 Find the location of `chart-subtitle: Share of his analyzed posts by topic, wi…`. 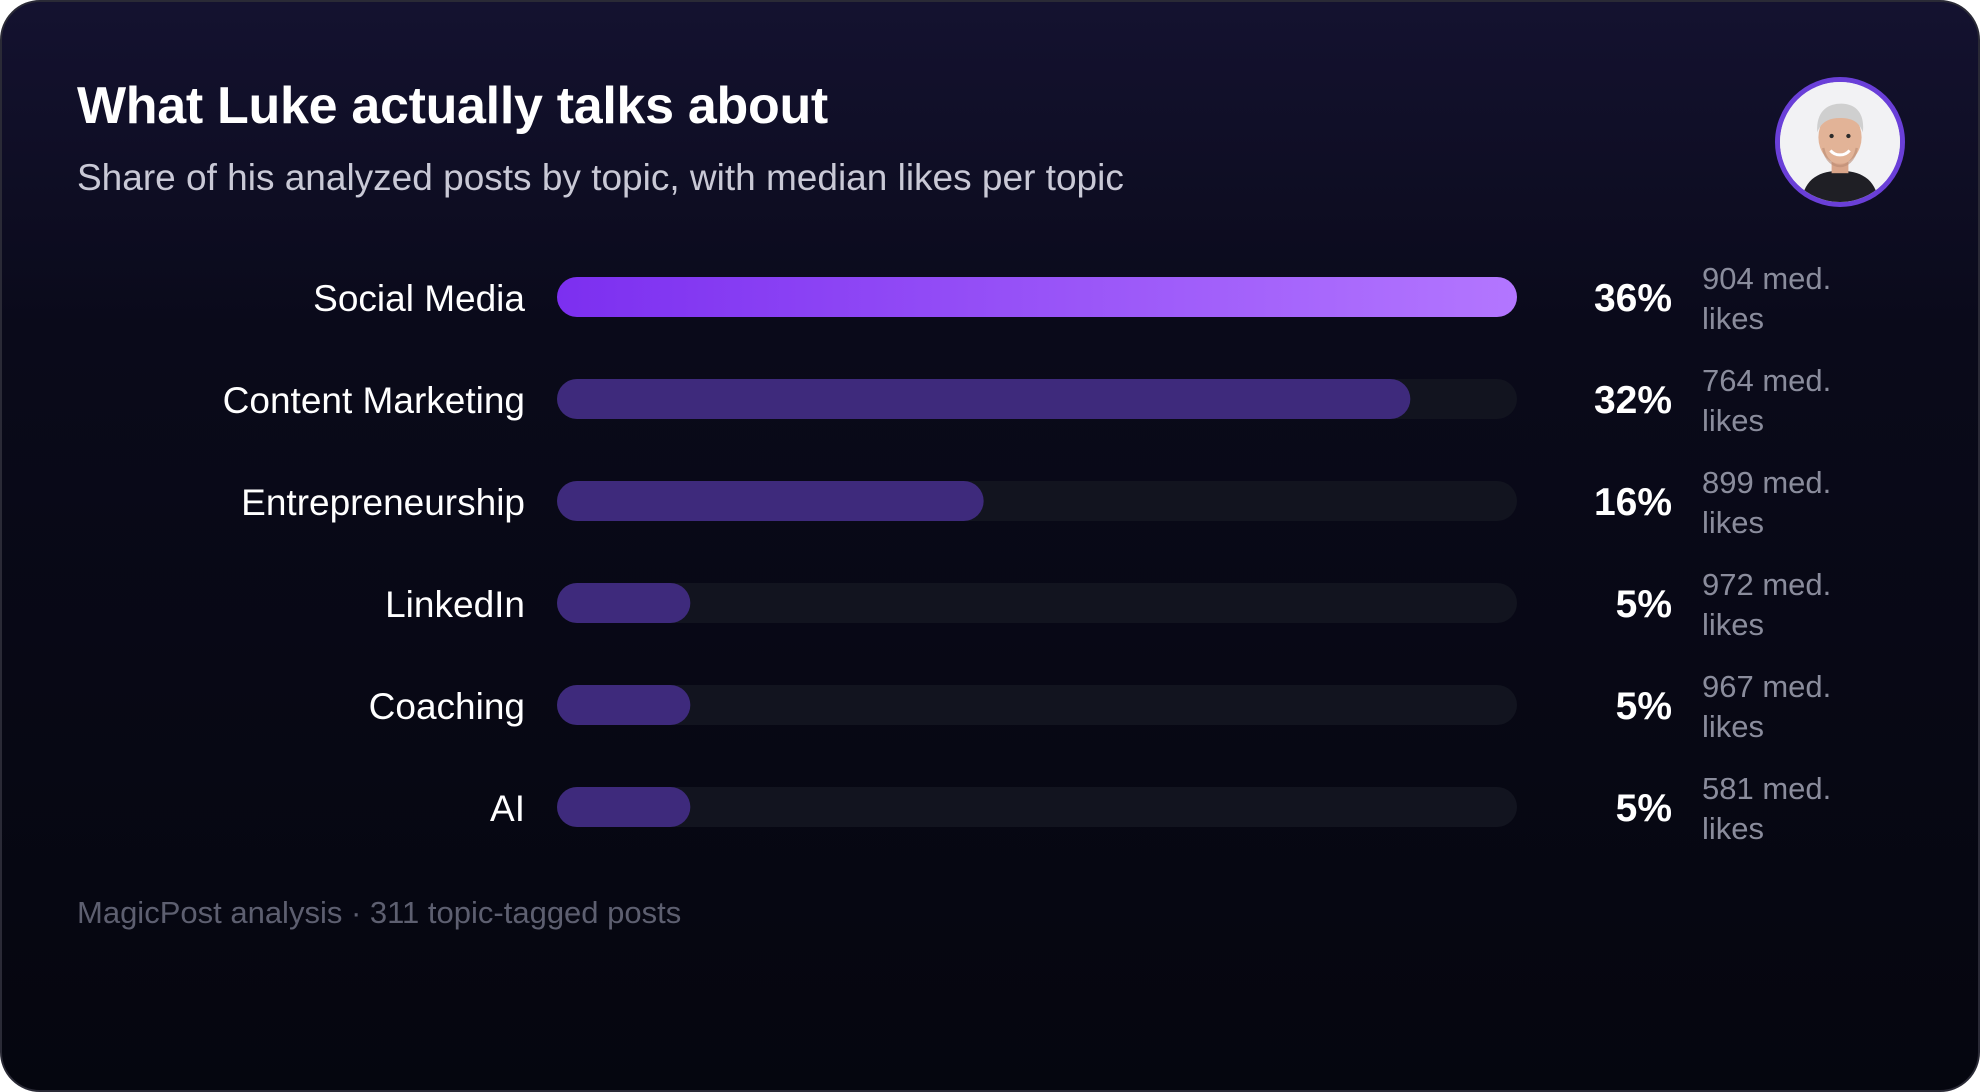

chart-subtitle: Share of his analyzed posts by topic, wi… is located at coordinates (600, 177).